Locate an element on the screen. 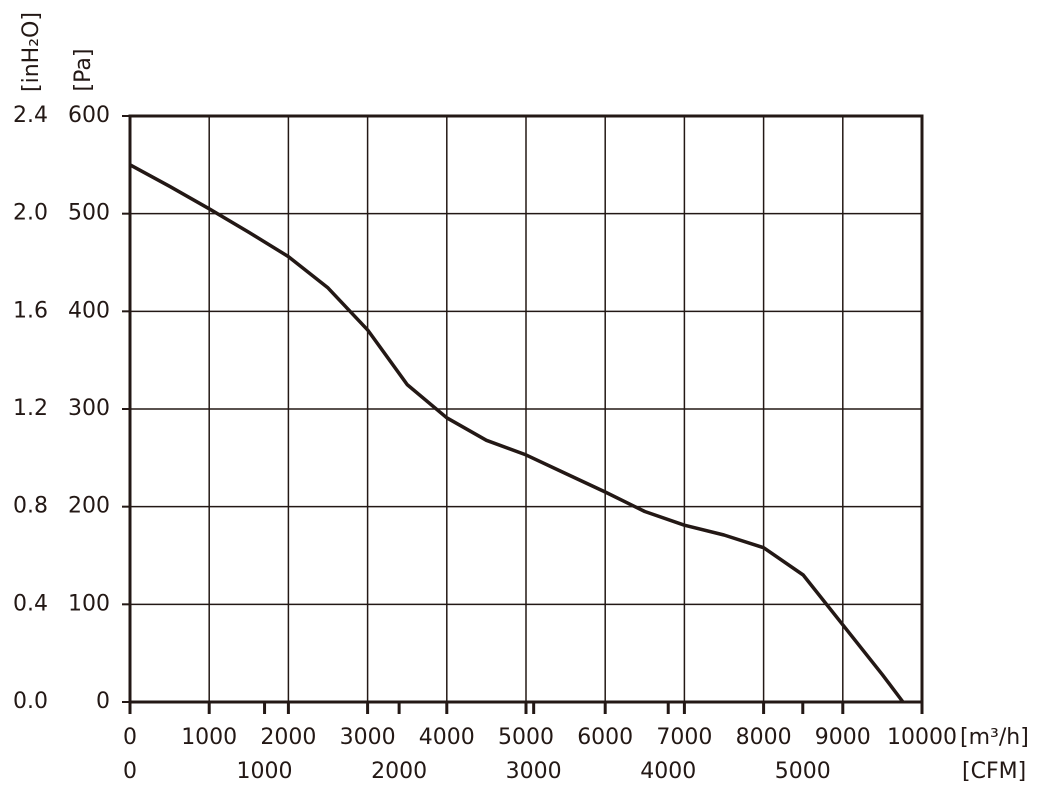  x2-tick-label: 2000 is located at coordinates (399, 771).